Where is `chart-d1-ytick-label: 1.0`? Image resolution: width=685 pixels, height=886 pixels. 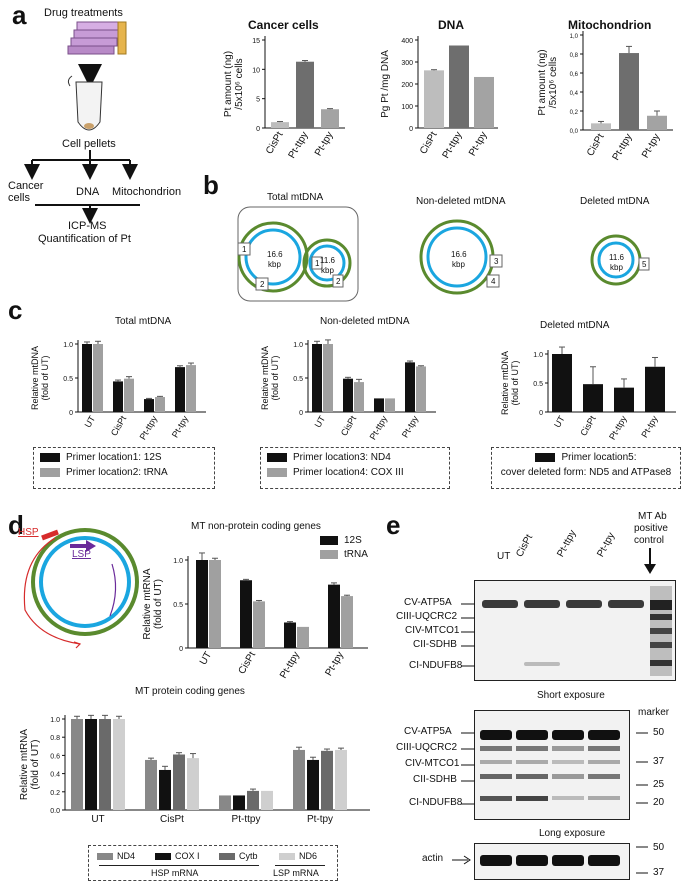 chart-d1-ytick-label: 1.0 is located at coordinates (178, 561).